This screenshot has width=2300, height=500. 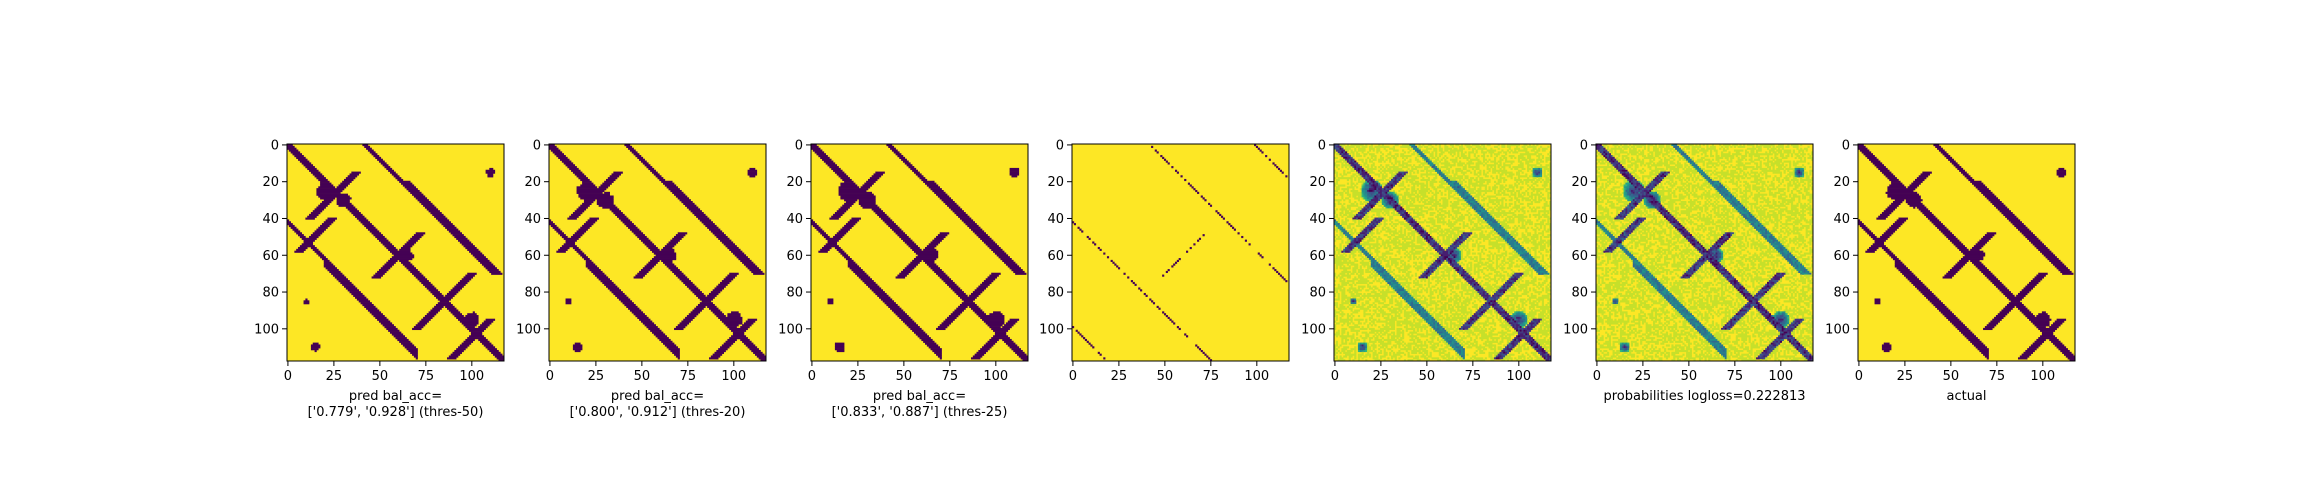 What do you see at coordinates (532, 182) in the screenshot?
I see `y-tick-label: 20` at bounding box center [532, 182].